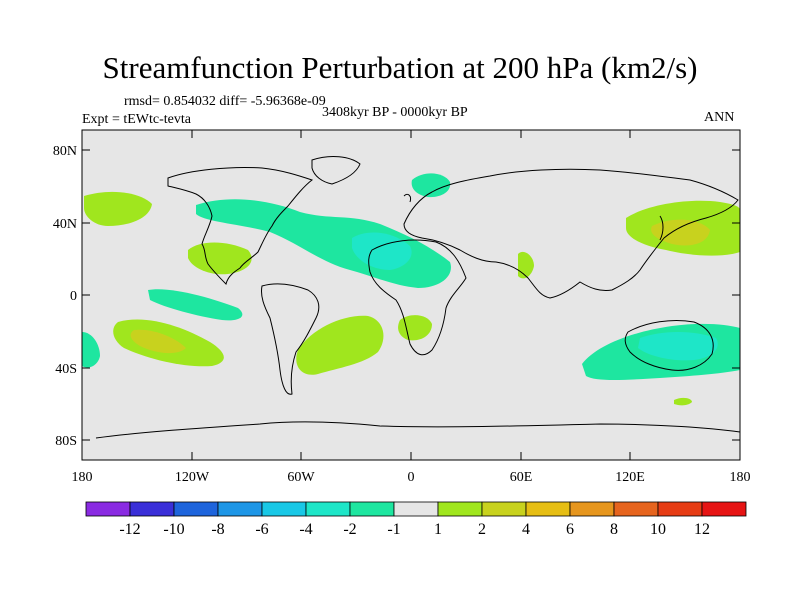 The width and height of the screenshot is (800, 600). I want to click on fill-arabia-positive, so click(526, 265).